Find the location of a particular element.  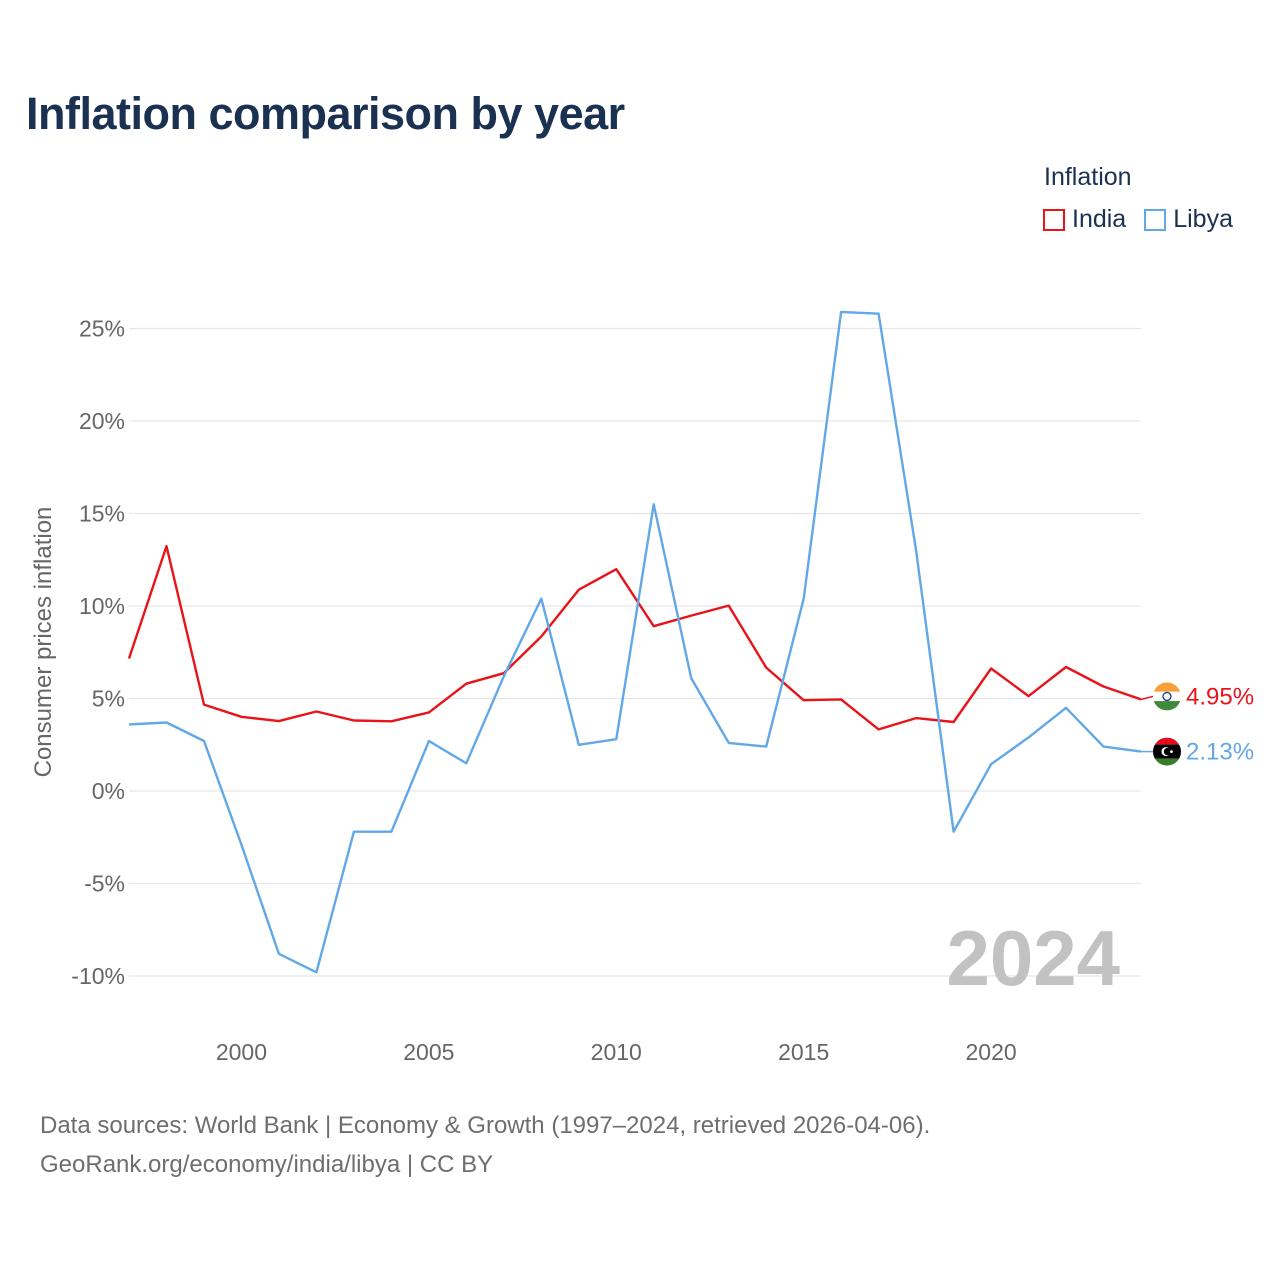

x-tick-label: 2020 is located at coordinates (990, 1052).